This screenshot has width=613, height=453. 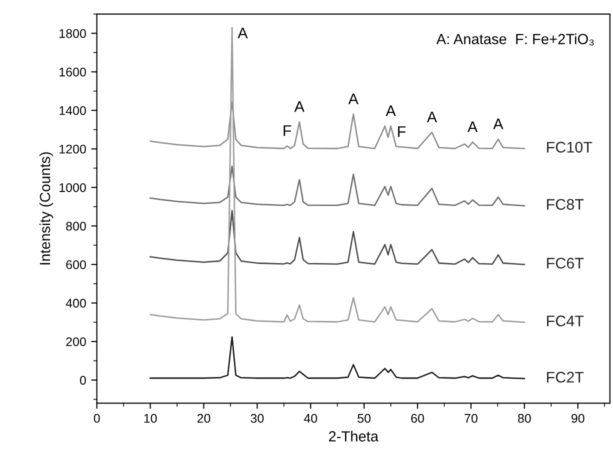 I want to click on series-label: FC2T, so click(x=565, y=377).